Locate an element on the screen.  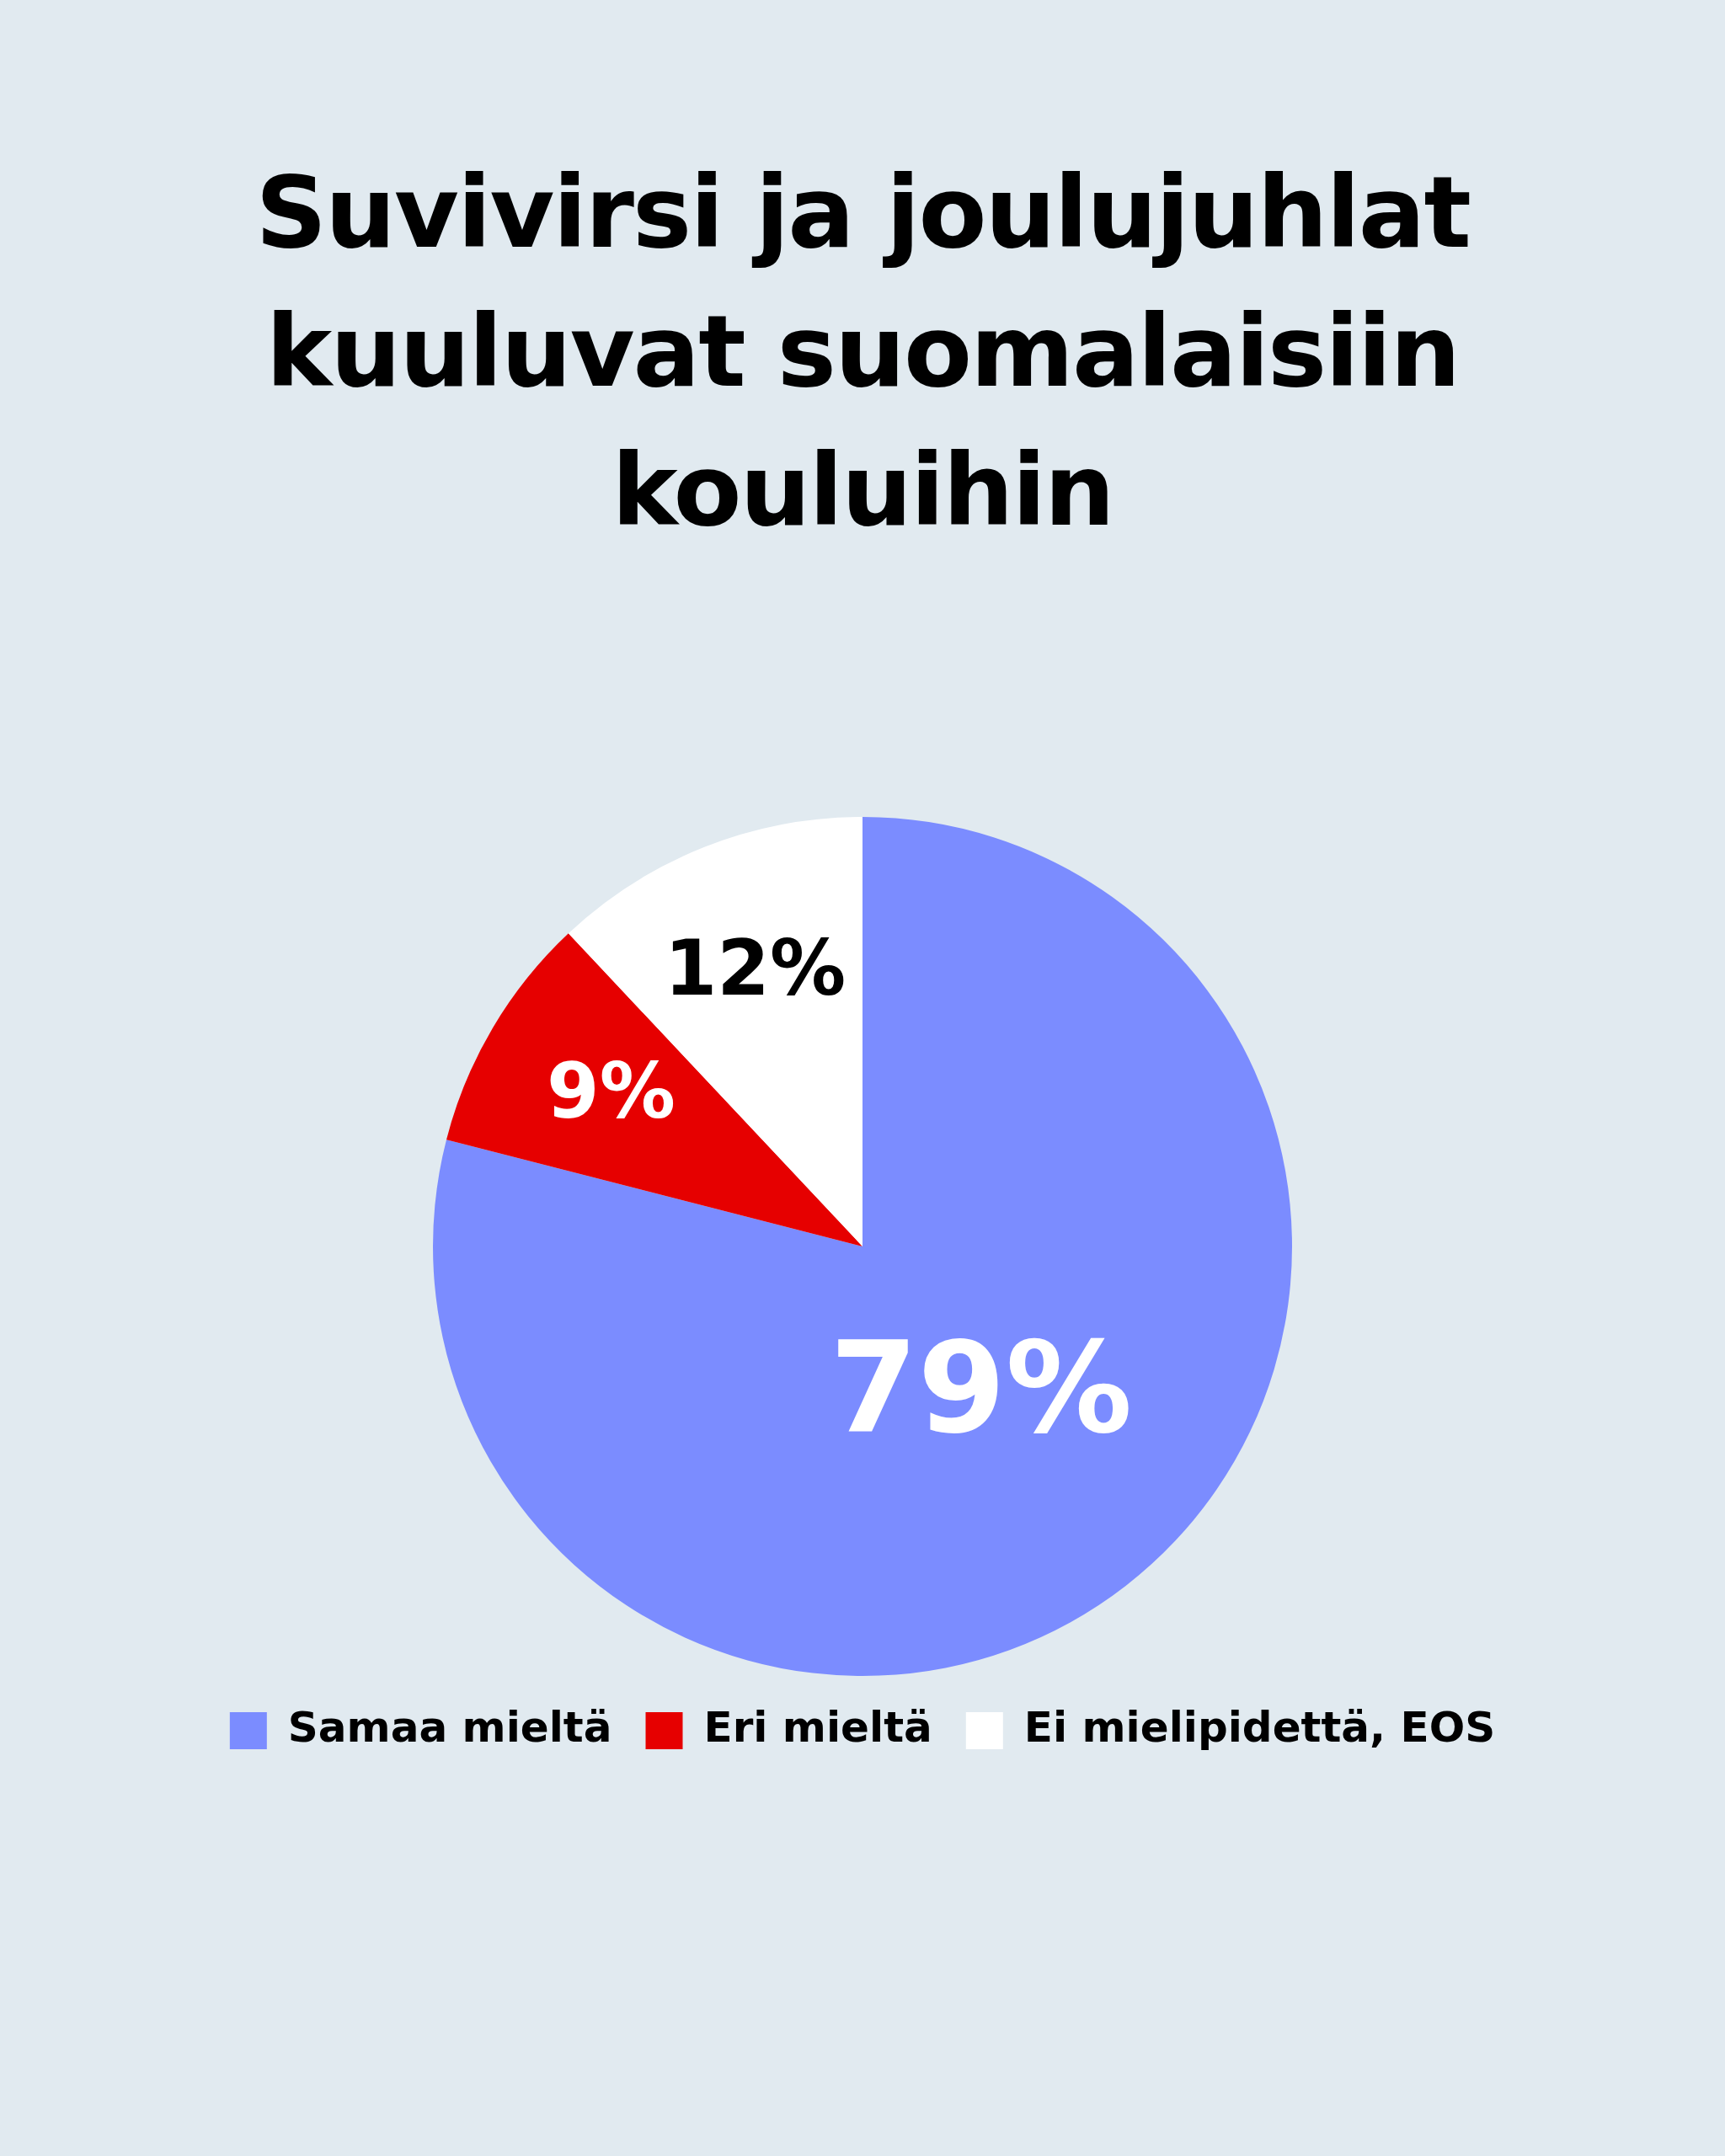
data-label: 79% is located at coordinates (981, 1388).